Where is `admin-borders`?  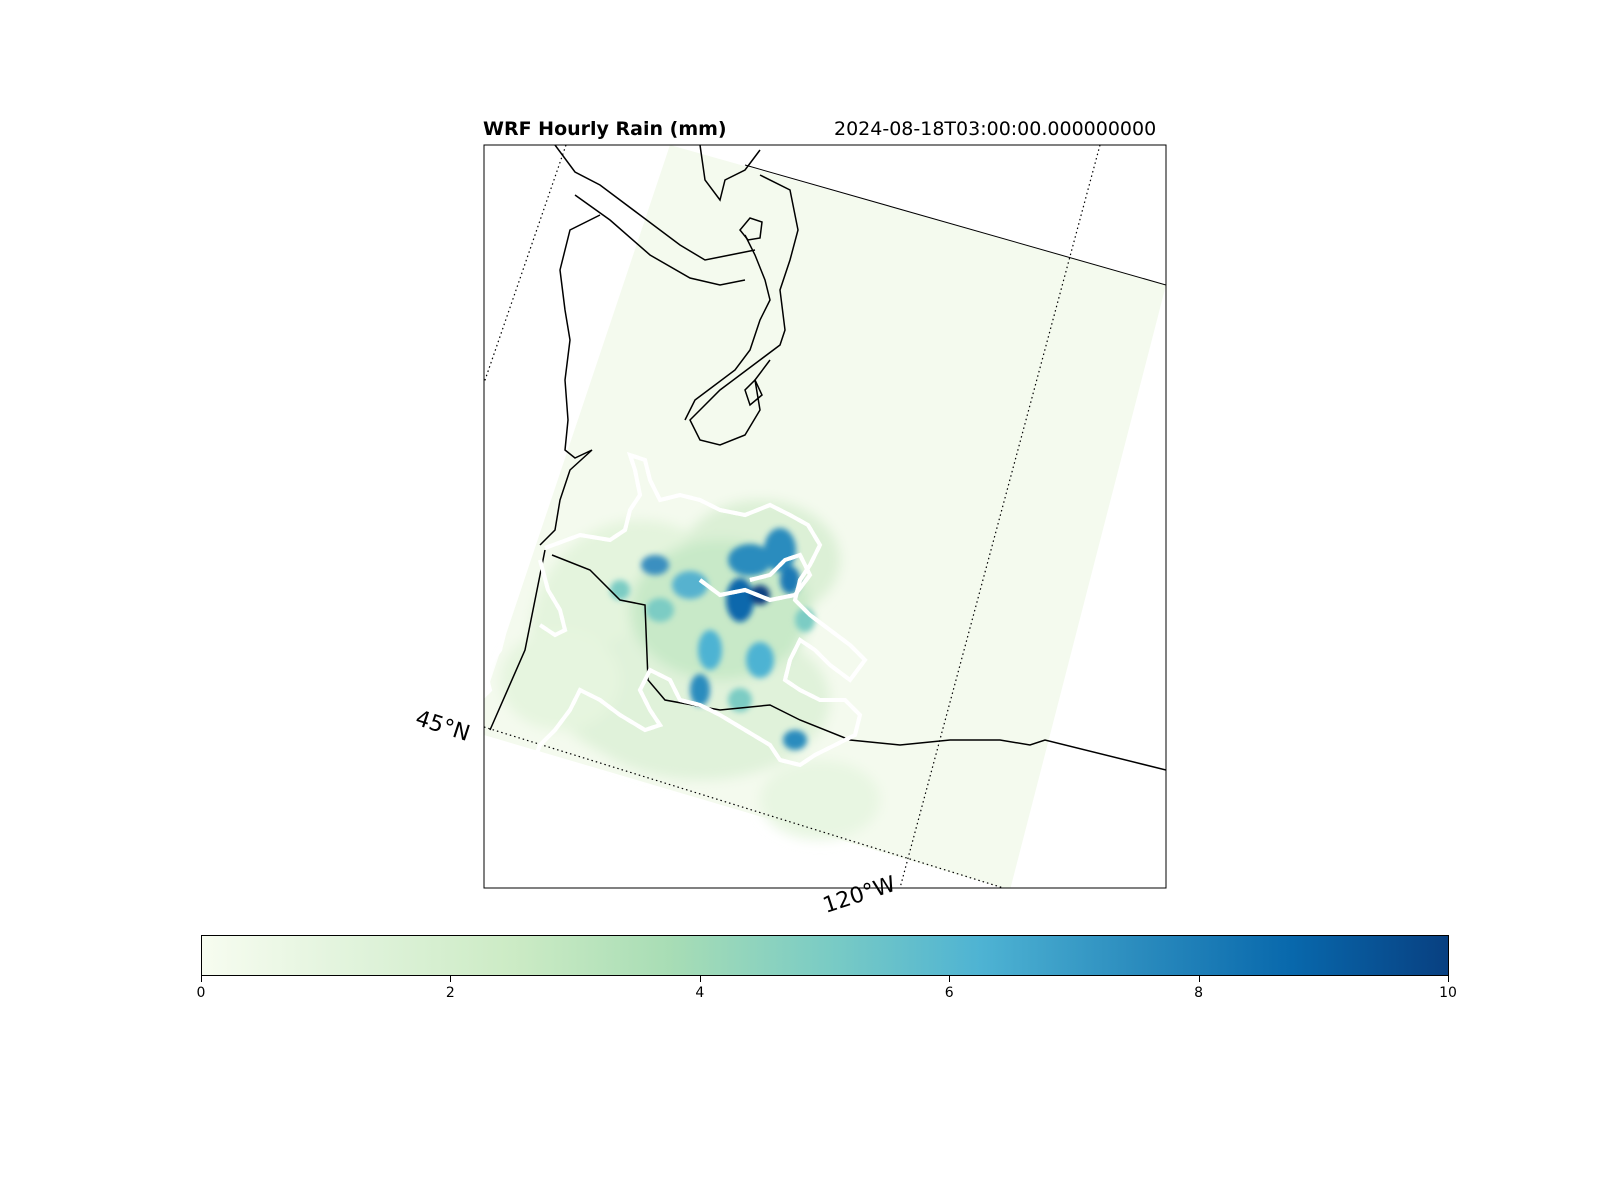 admin-borders is located at coordinates (955, 225).